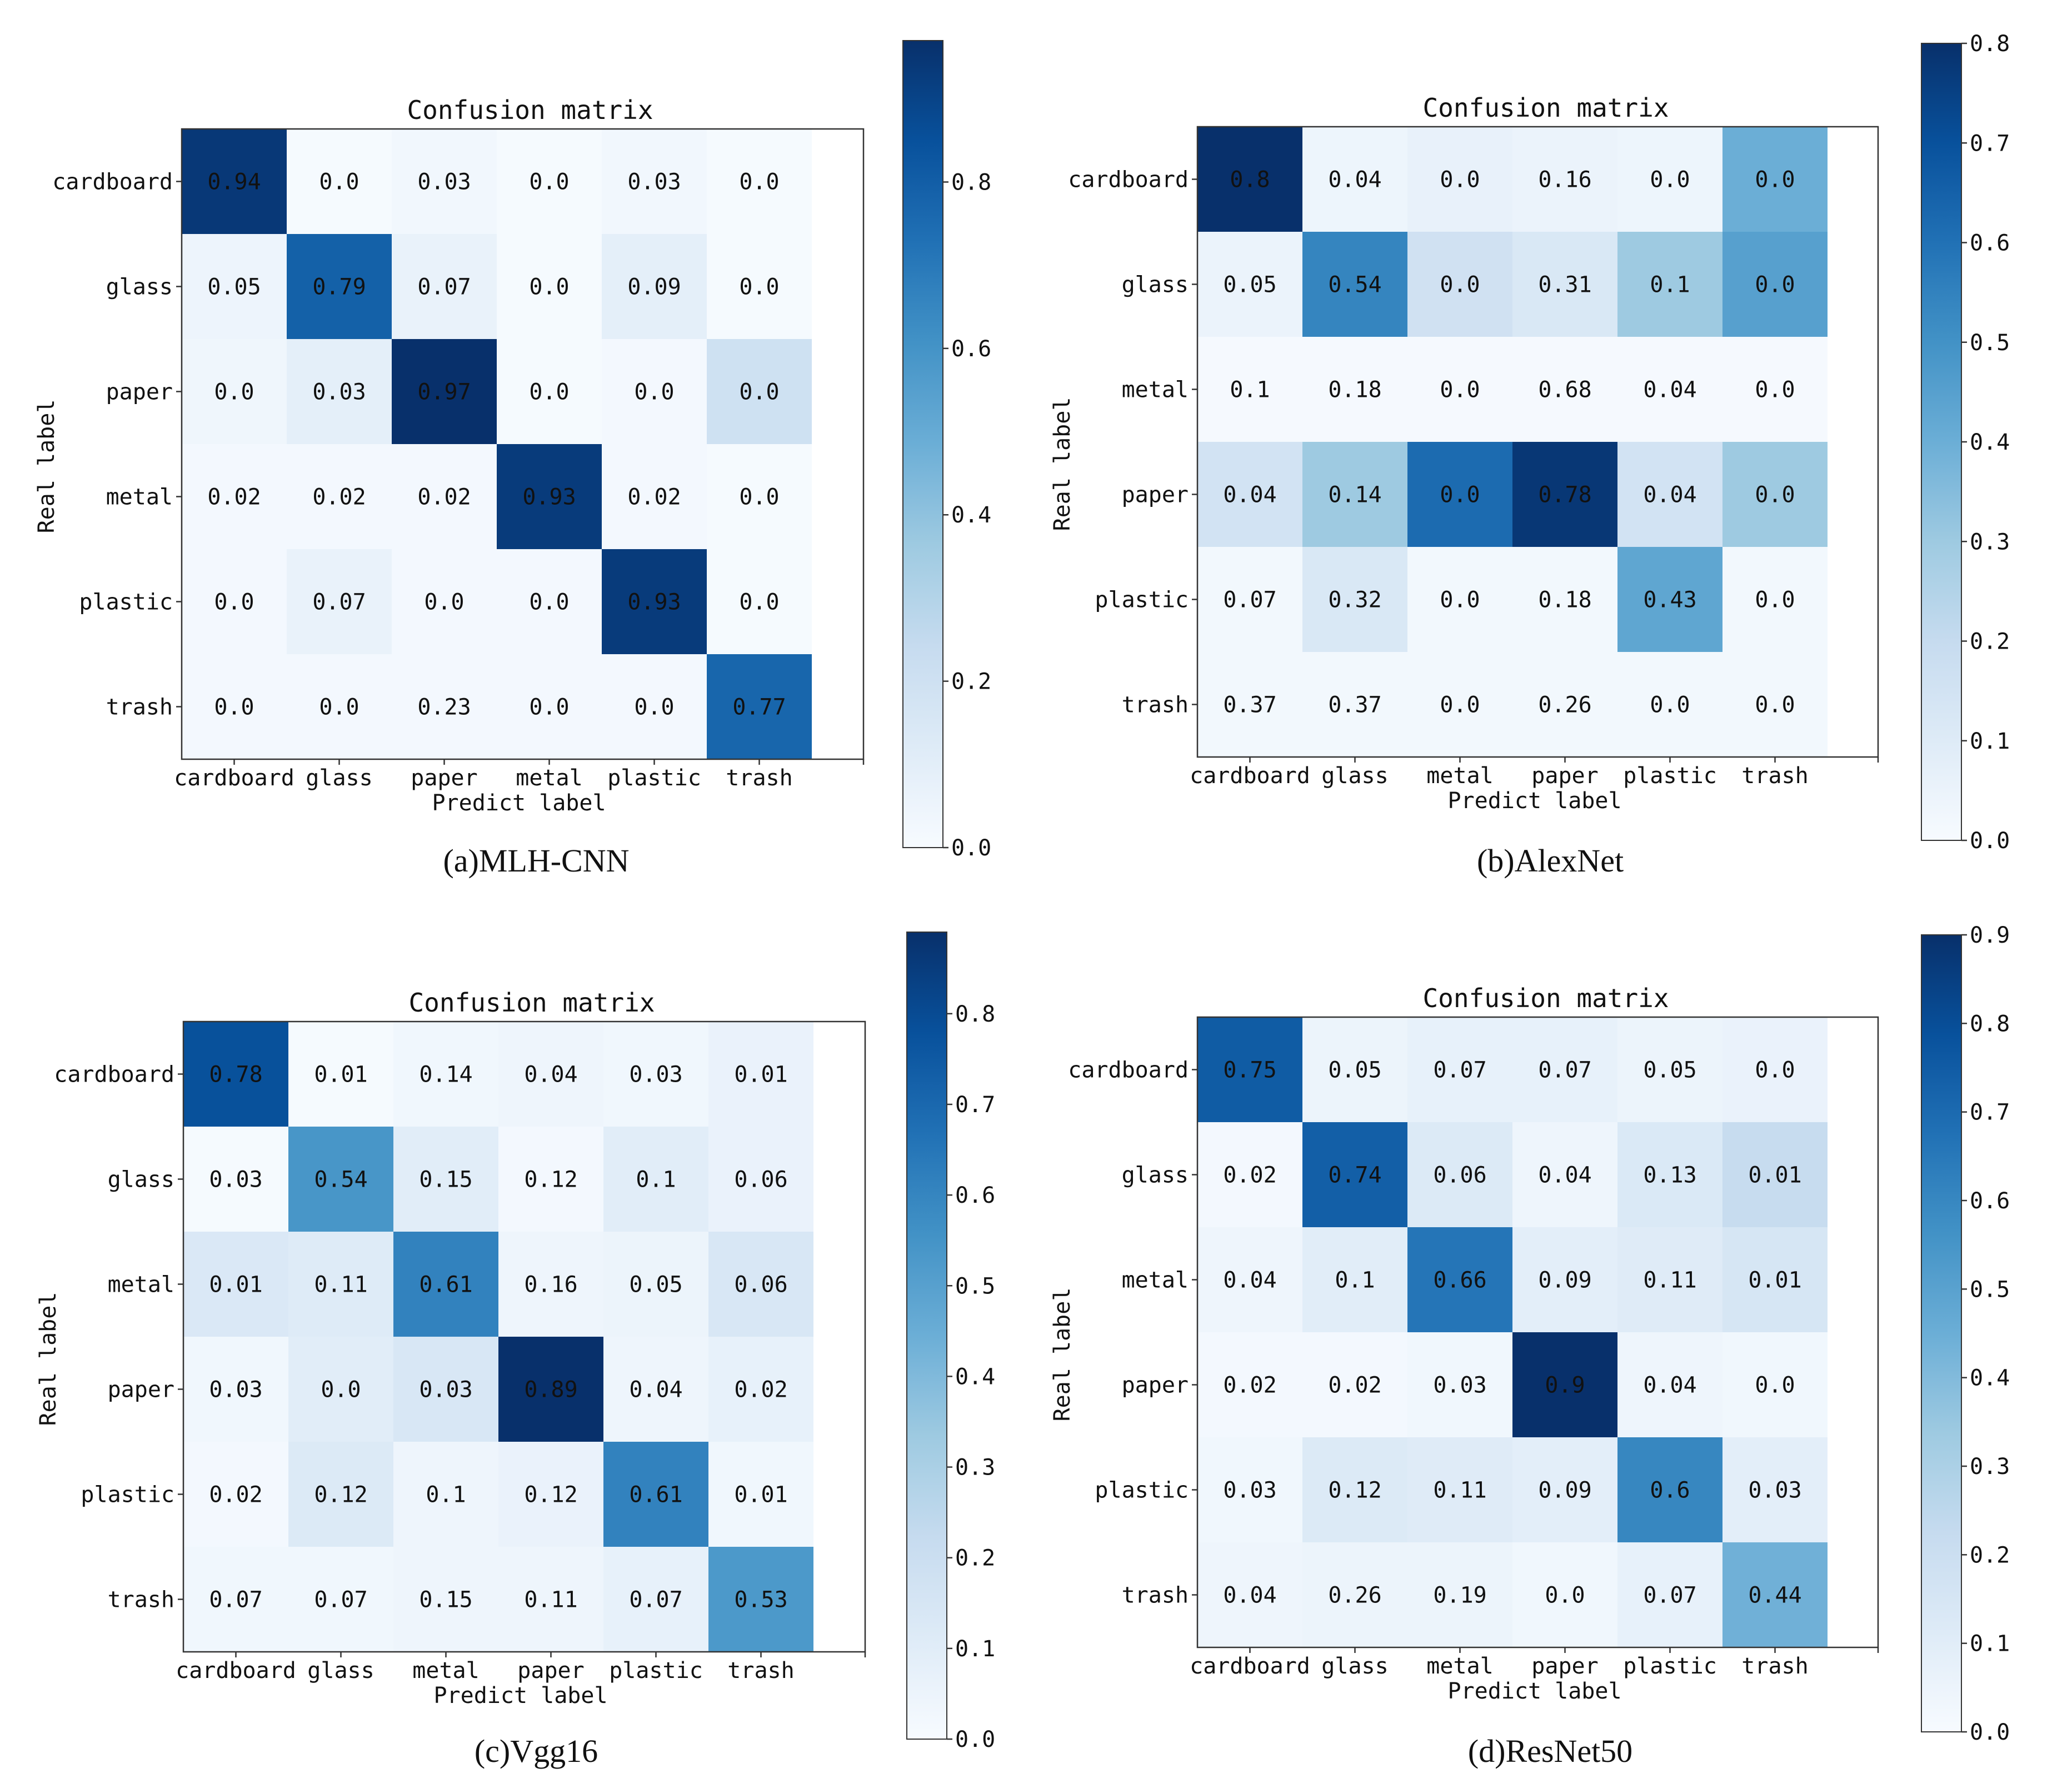 This screenshot has width=2072, height=1773. What do you see at coordinates (1670, 776) in the screenshot?
I see `x-tick-label: plastic` at bounding box center [1670, 776].